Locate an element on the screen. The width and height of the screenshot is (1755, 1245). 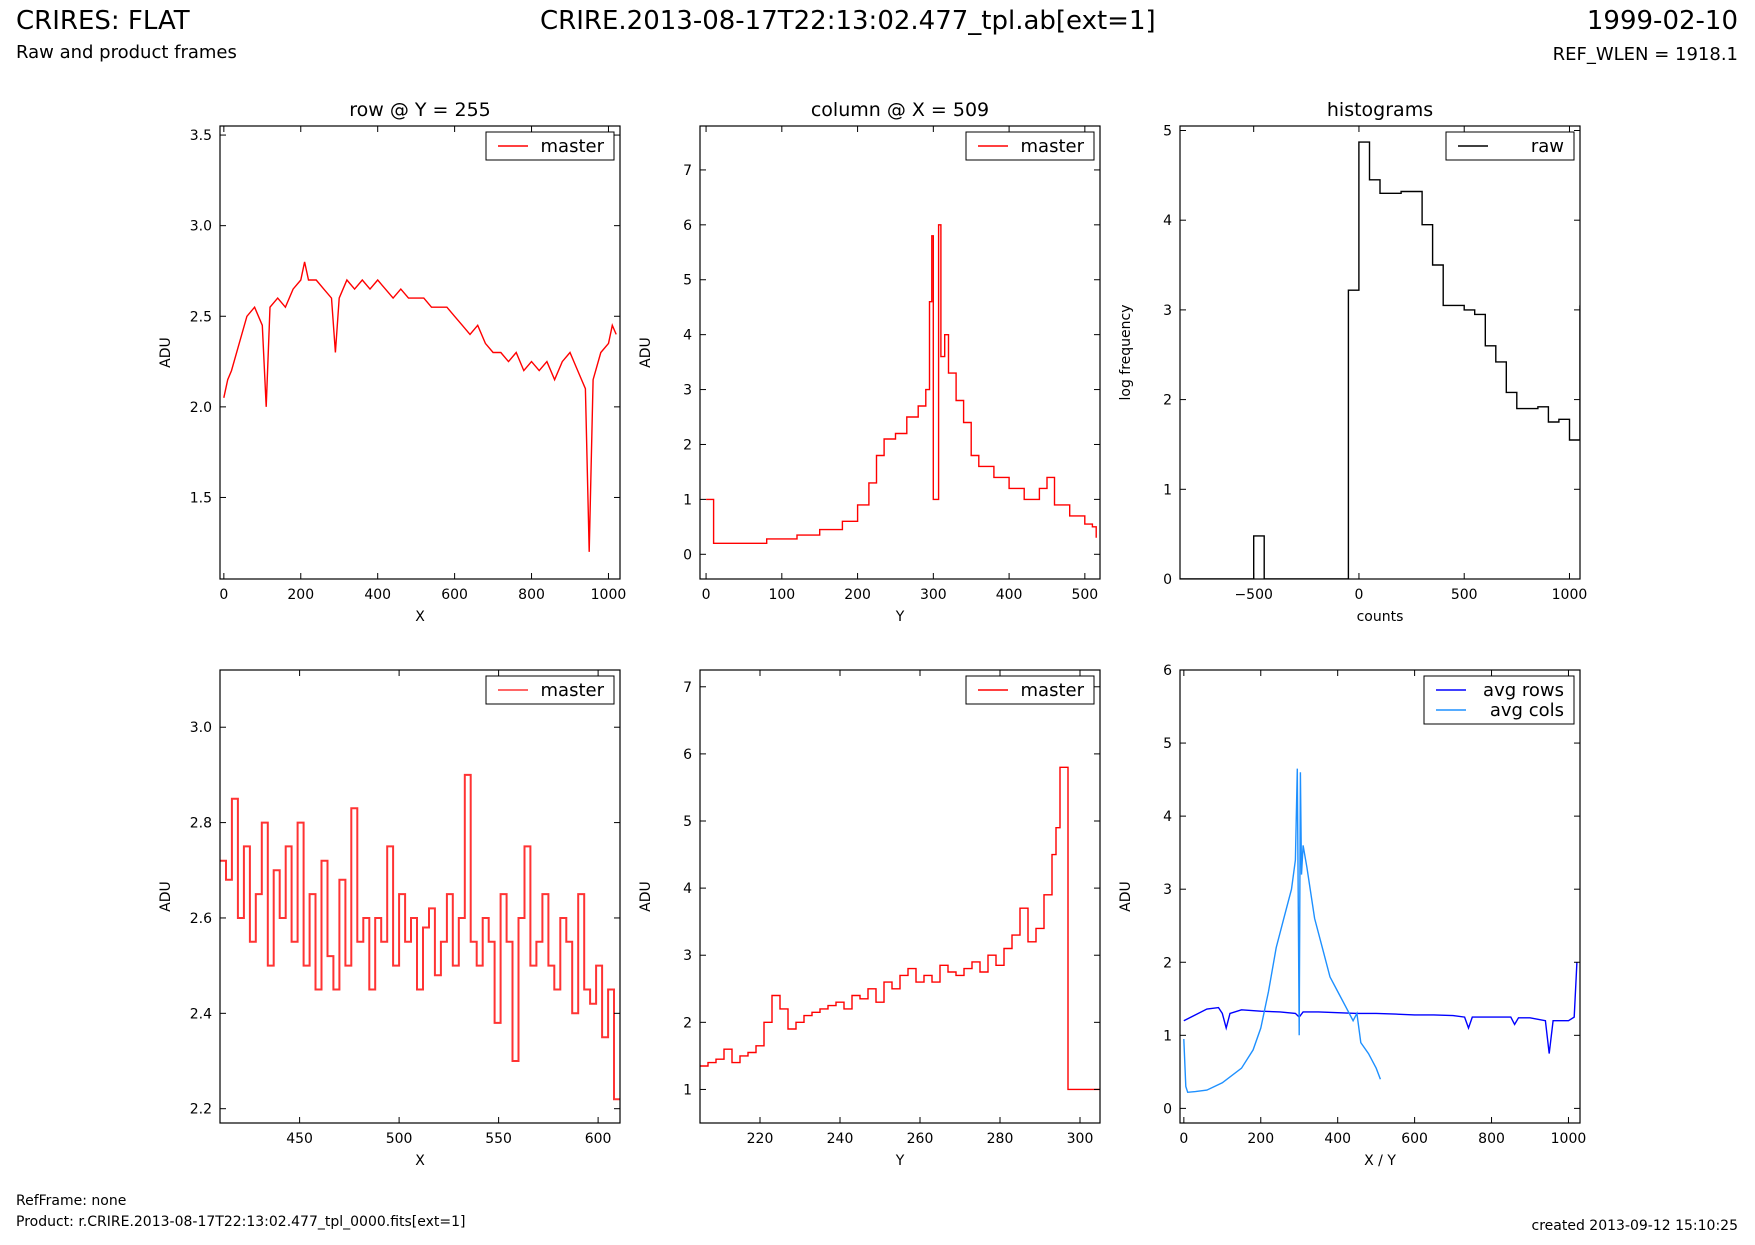
chart-column_zoom: 220 240 260 280 300 1 2 3 4 5 6 7 Y ADU master is located at coordinates (869, 919).